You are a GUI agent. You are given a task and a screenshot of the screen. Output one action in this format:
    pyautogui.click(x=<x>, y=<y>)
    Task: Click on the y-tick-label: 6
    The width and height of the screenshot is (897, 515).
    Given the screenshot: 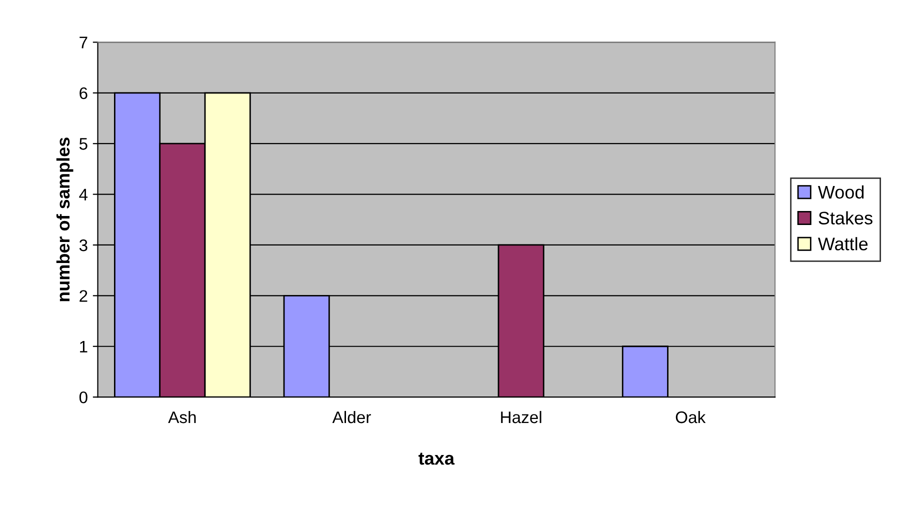 What is the action you would take?
    pyautogui.click(x=84, y=93)
    